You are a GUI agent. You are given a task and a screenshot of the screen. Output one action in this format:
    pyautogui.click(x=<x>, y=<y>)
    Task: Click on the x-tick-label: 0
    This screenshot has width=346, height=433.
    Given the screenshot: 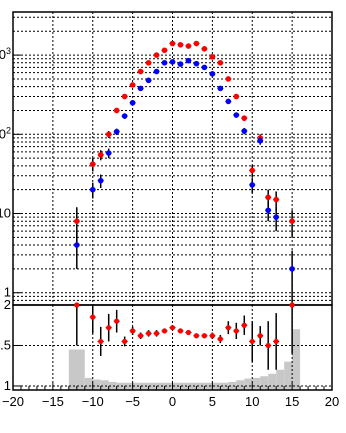 What is the action you would take?
    pyautogui.click(x=172, y=401)
    